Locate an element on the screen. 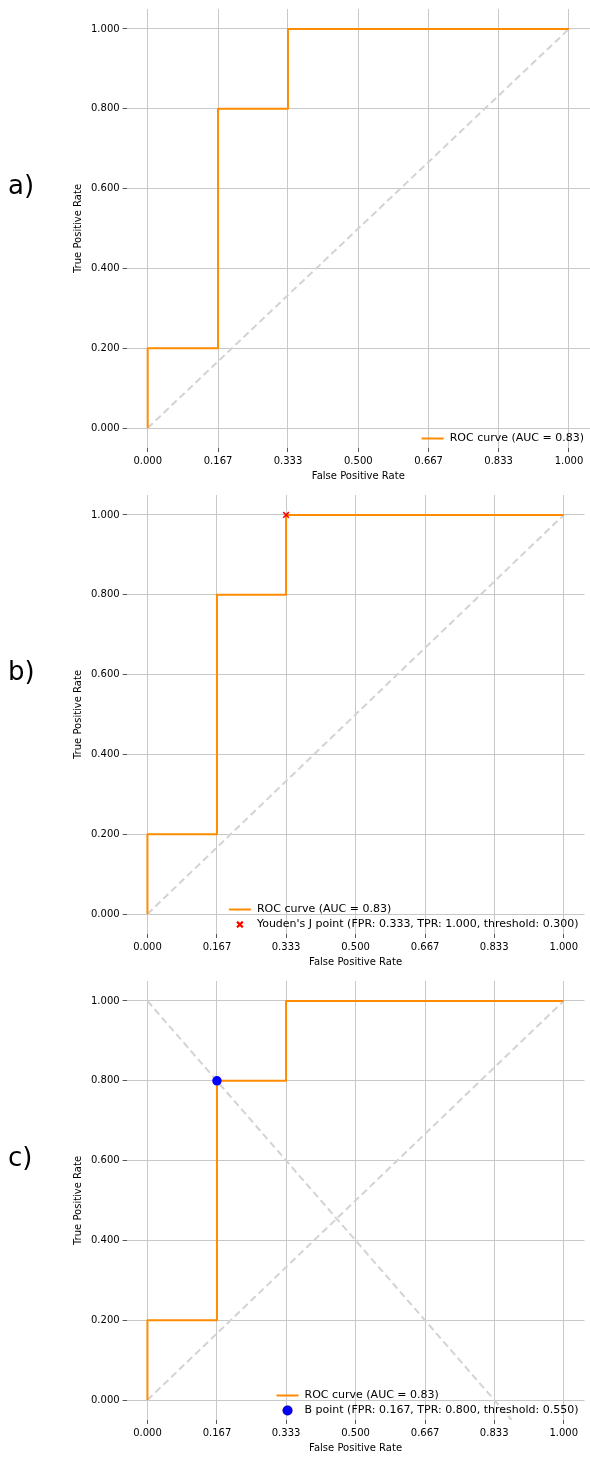  text: c) is located at coordinates (20, 1157).